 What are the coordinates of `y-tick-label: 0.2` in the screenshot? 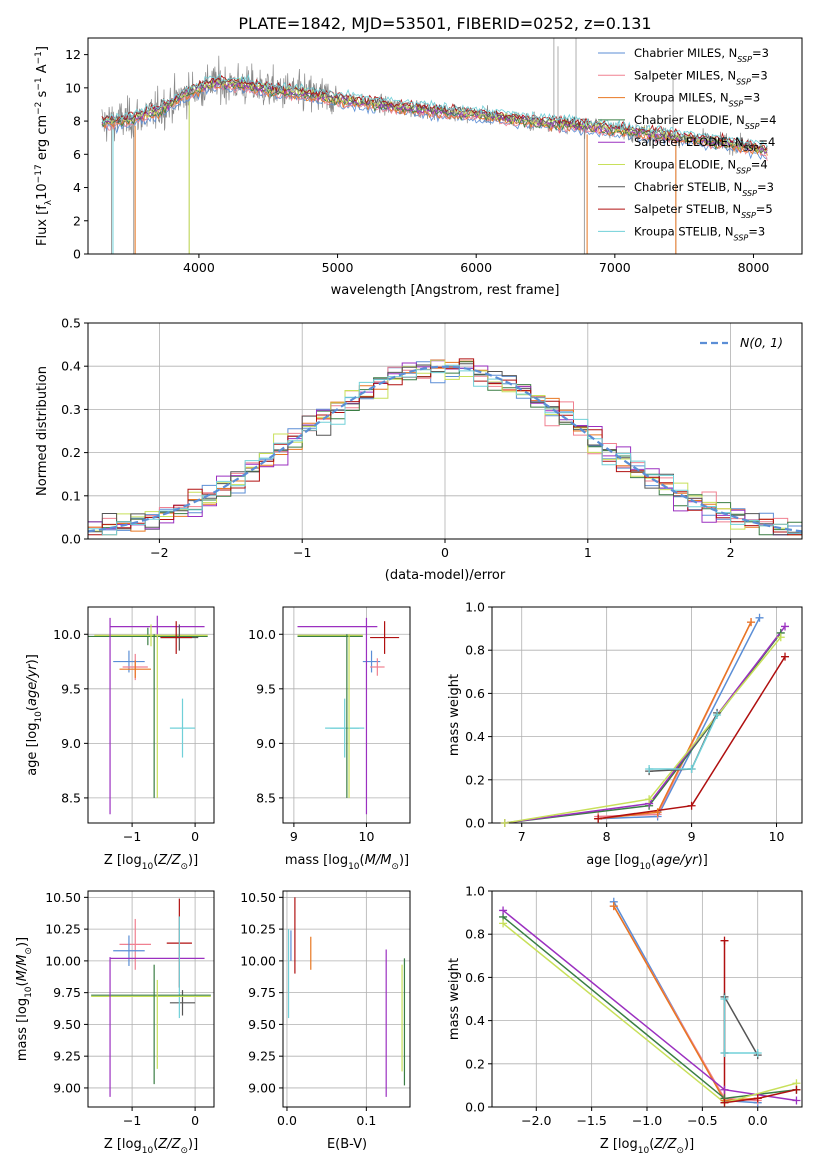 It's located at (475, 779).